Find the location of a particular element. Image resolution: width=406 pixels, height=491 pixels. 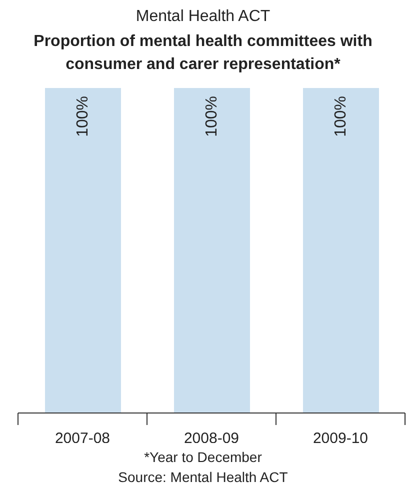

x-tick-label: 2008-09 is located at coordinates (212, 438).